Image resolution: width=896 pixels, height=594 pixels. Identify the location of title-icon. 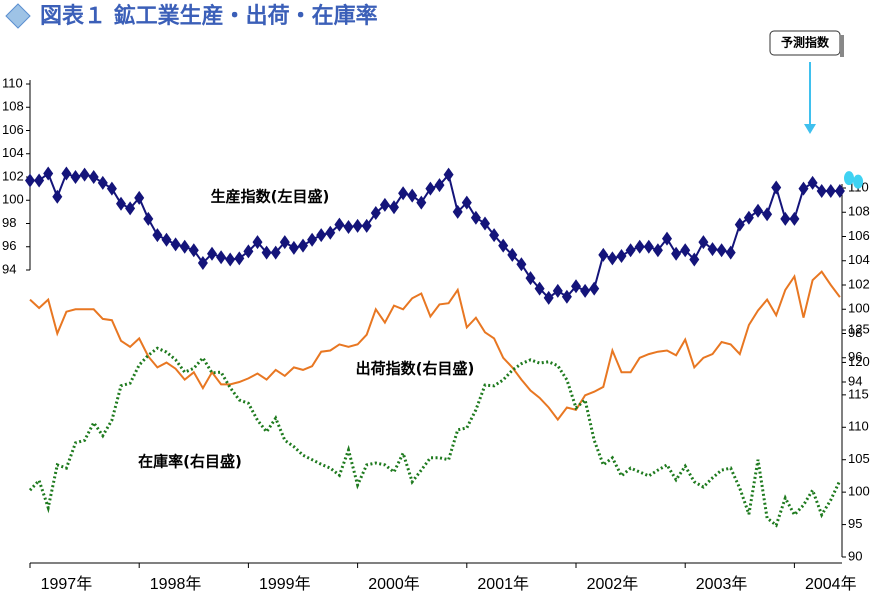
(18, 16).